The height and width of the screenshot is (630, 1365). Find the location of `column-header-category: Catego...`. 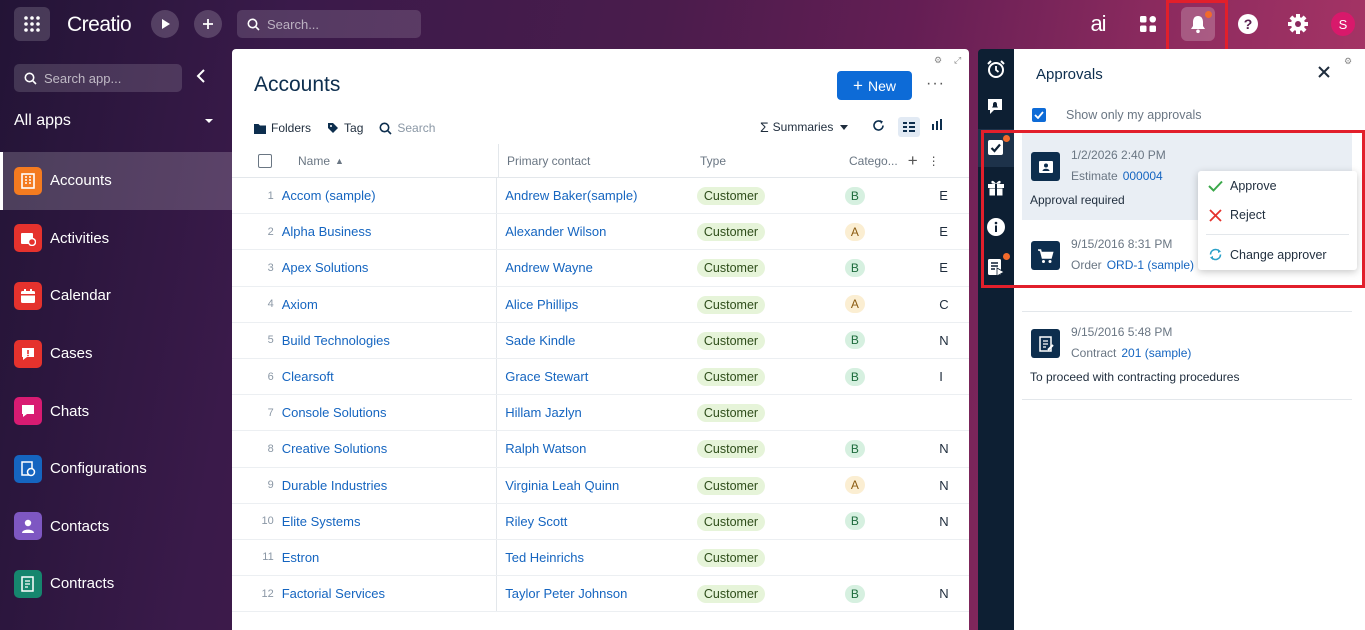

column-header-category: Catego... is located at coordinates (873, 160).